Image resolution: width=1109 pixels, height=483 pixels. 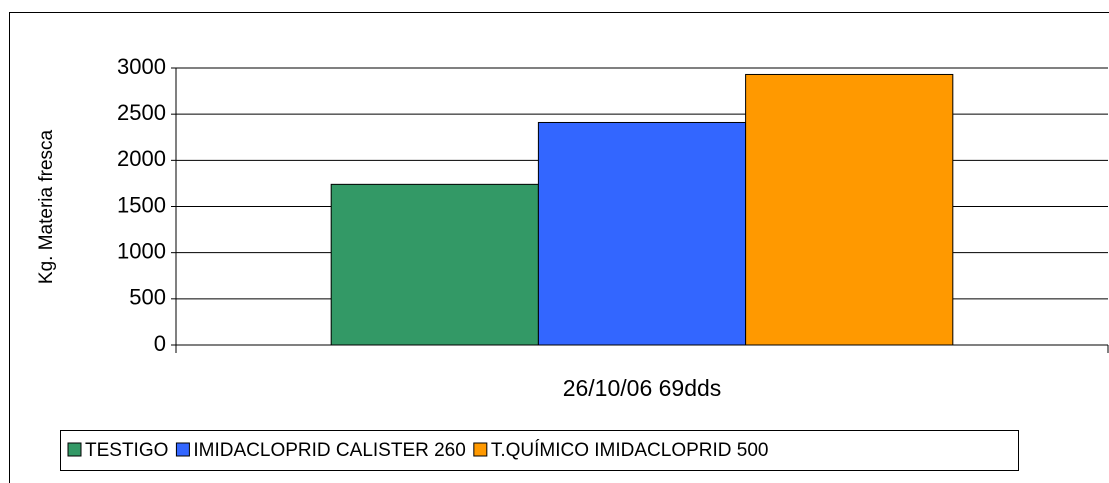 I want to click on y-tick-label: 2500, so click(x=141, y=112).